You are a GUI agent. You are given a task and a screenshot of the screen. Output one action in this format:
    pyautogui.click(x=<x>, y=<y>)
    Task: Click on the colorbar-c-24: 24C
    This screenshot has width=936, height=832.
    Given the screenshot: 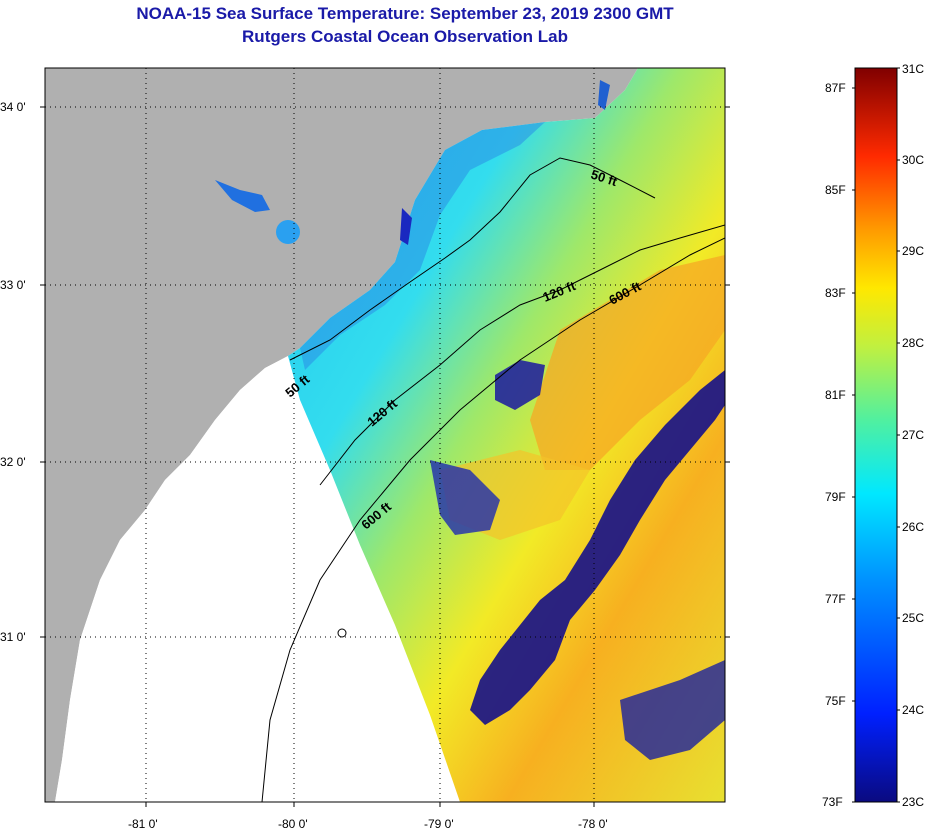 What is the action you would take?
    pyautogui.click(x=913, y=710)
    